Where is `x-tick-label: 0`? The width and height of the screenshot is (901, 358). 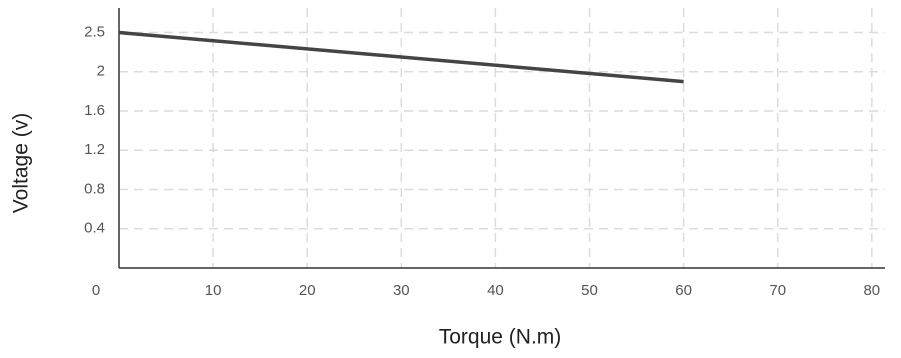 x-tick-label: 0 is located at coordinates (96, 290).